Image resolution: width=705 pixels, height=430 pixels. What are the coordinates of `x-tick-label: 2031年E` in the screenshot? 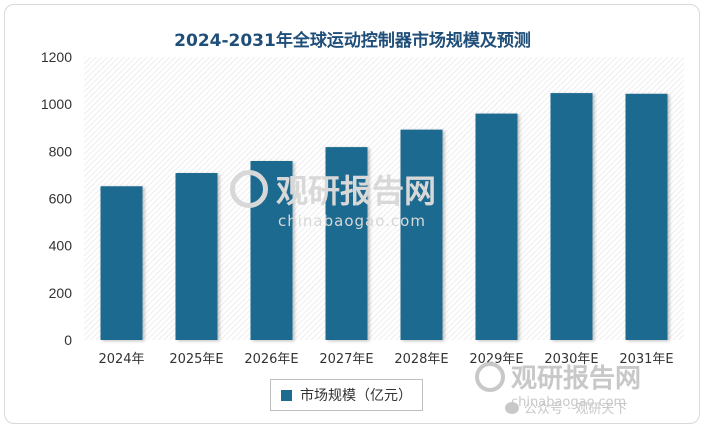 It's located at (646, 359).